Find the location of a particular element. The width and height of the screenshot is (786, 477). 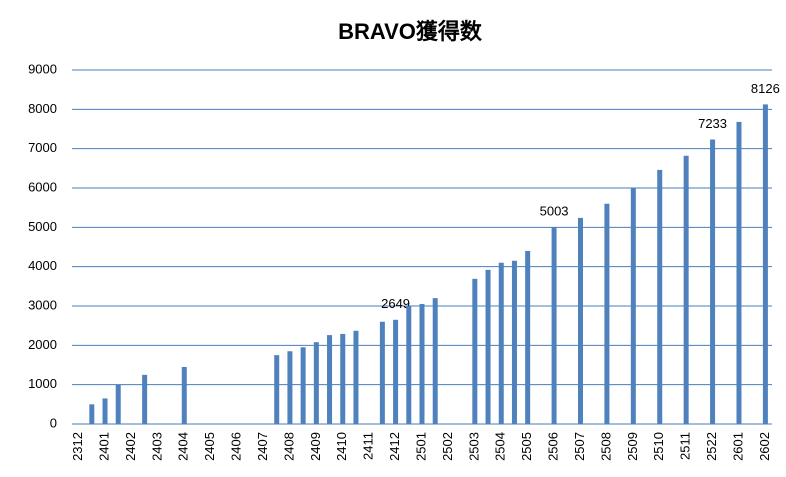

x-tick-label: 2312 is located at coordinates (77, 446).